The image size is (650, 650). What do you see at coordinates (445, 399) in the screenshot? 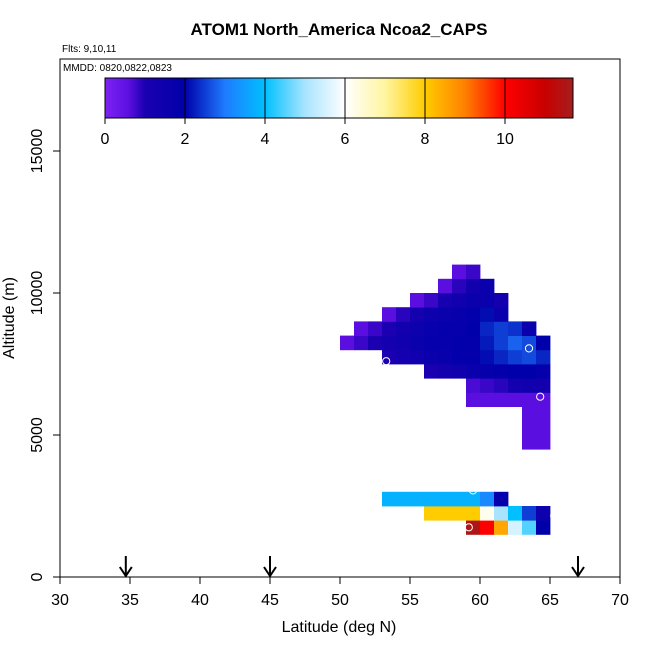
I see `heatmap-cells` at bounding box center [445, 399].